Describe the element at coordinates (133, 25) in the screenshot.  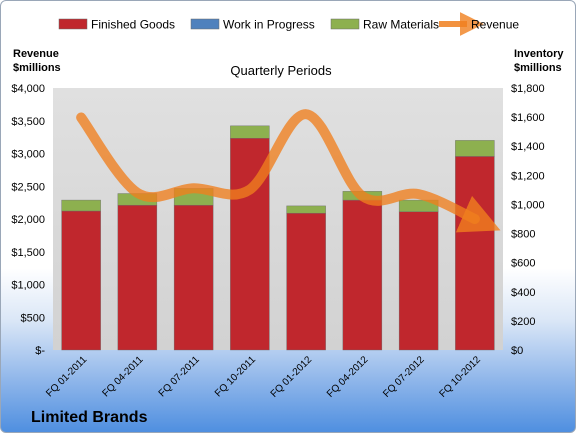
I see `legend-label: Finished Goods` at that location.